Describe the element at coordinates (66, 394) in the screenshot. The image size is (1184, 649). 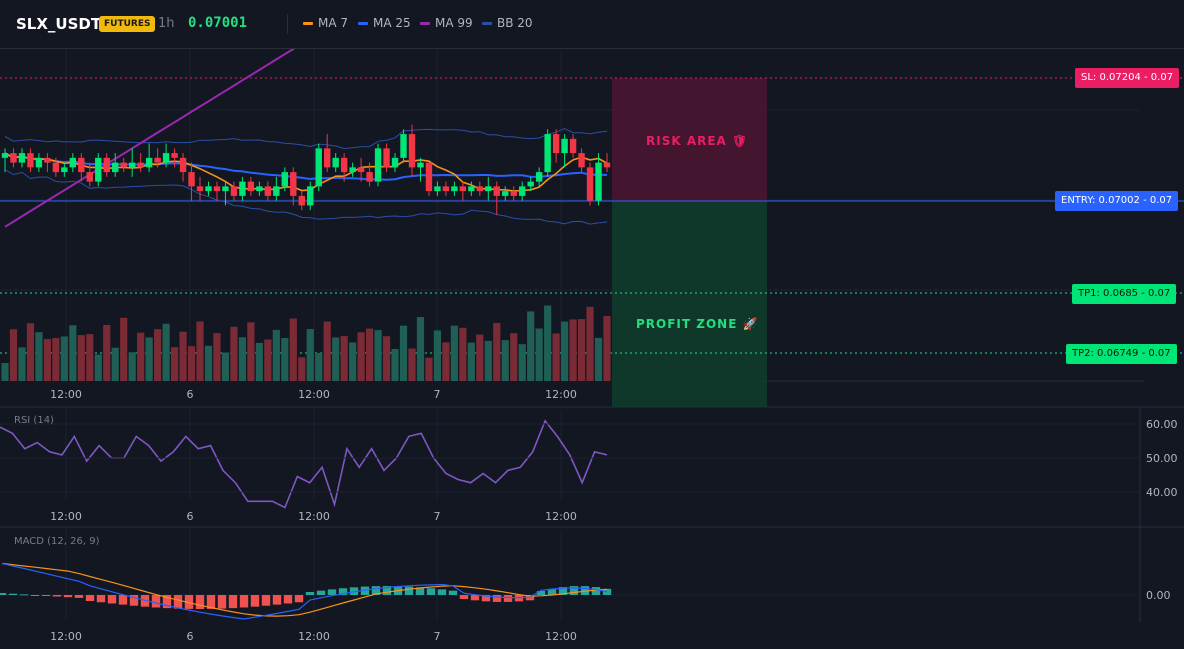
I see `time-tick-0-0: 12:00` at that location.